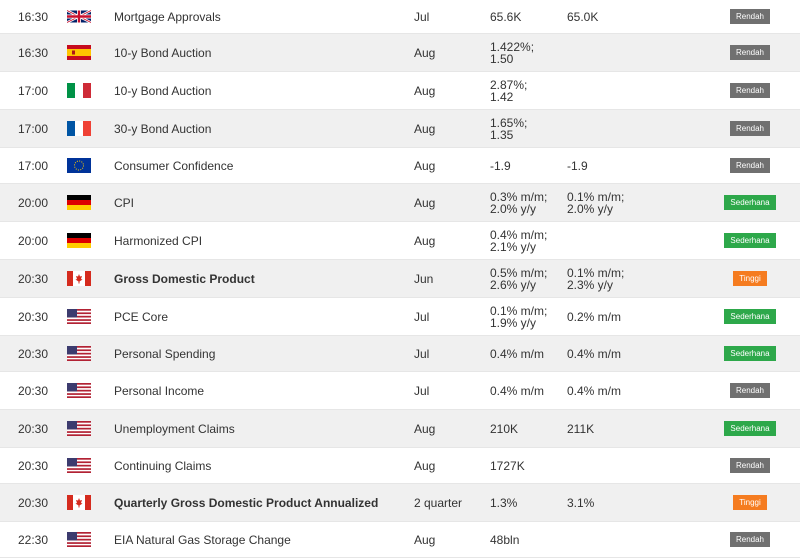  What do you see at coordinates (580, 503) in the screenshot?
I see `forecast-value-lines: 3.1%` at bounding box center [580, 503].